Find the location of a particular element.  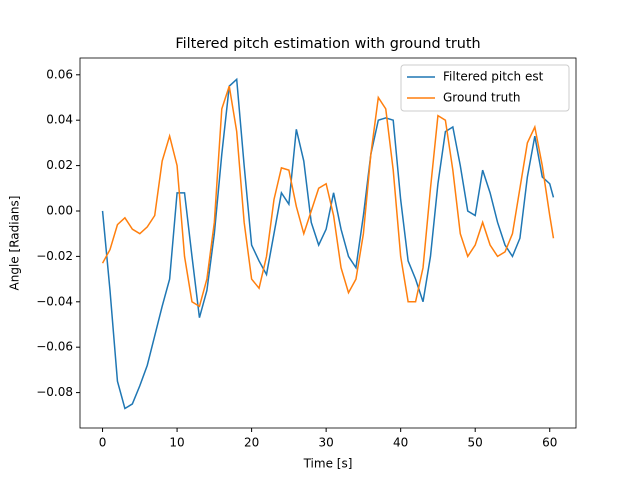

x-tick-label: 10 is located at coordinates (176, 443).